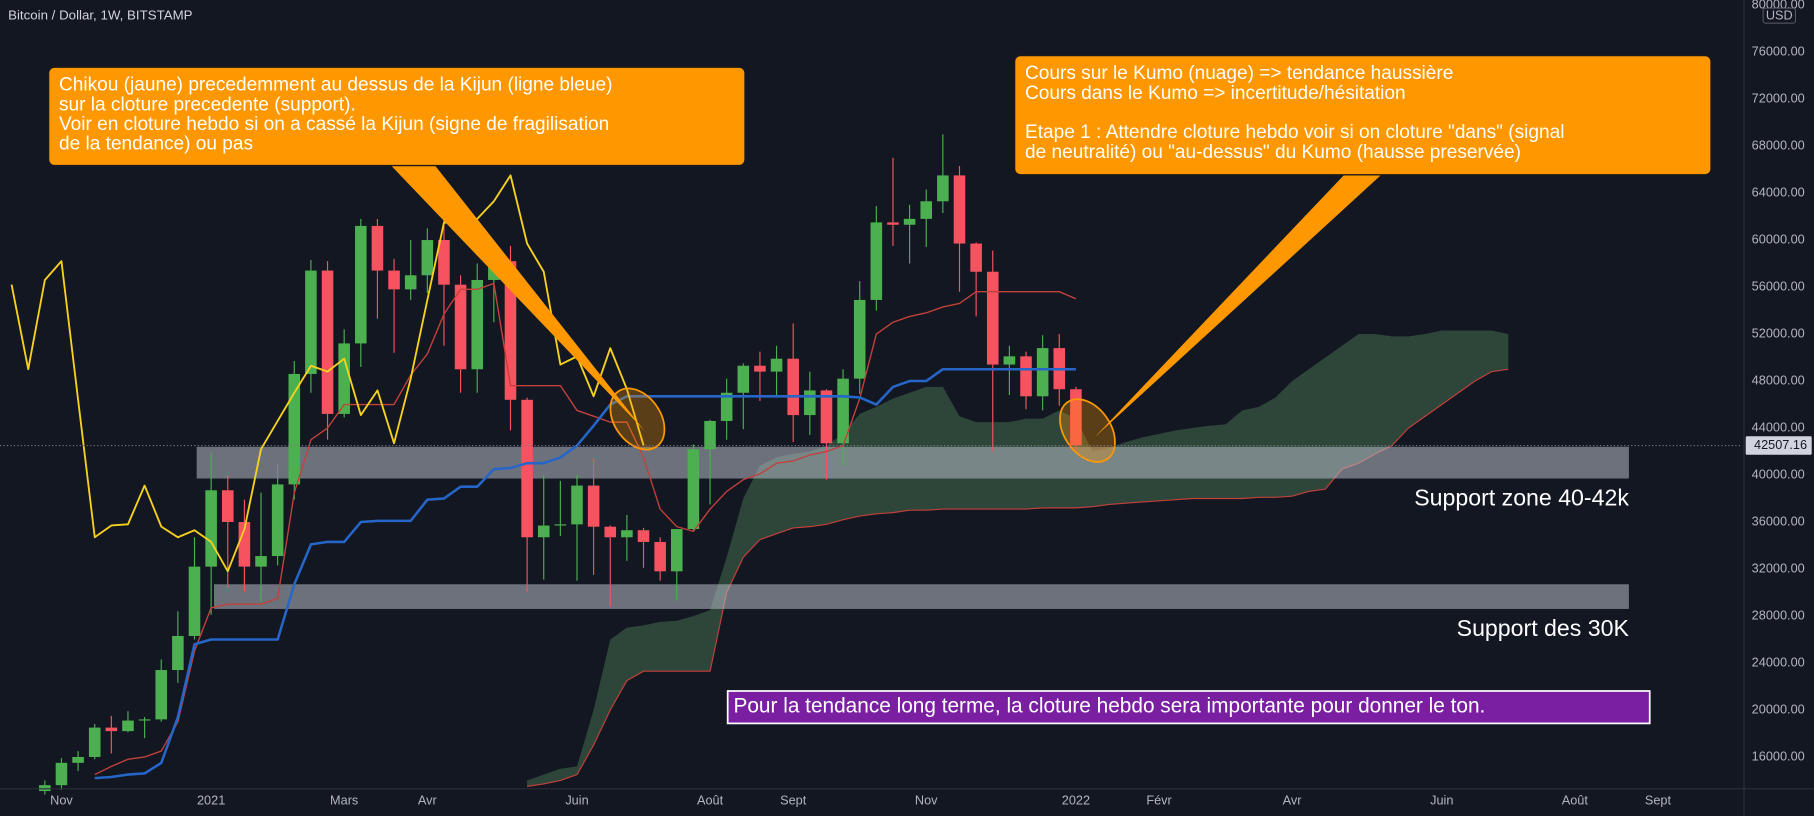  I want to click on callout-arrow, so click(1238, 306).